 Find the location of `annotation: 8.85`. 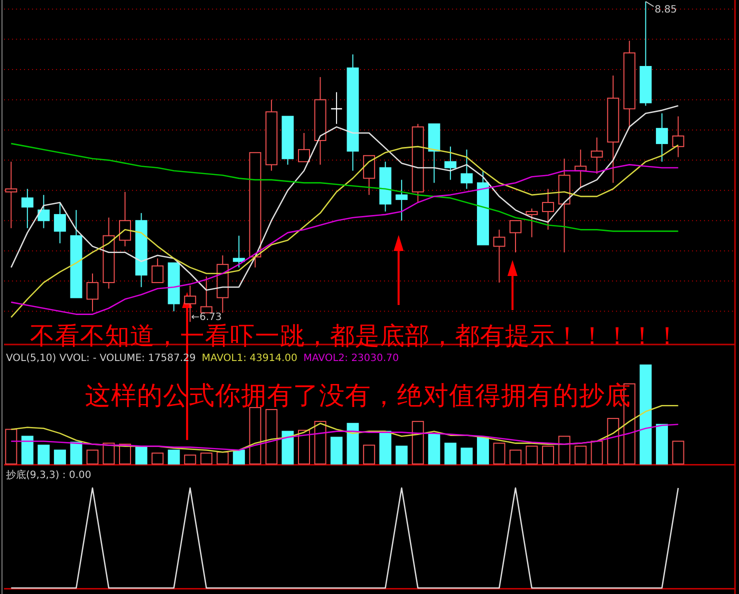

annotation: 8.85 is located at coordinates (665, 10).